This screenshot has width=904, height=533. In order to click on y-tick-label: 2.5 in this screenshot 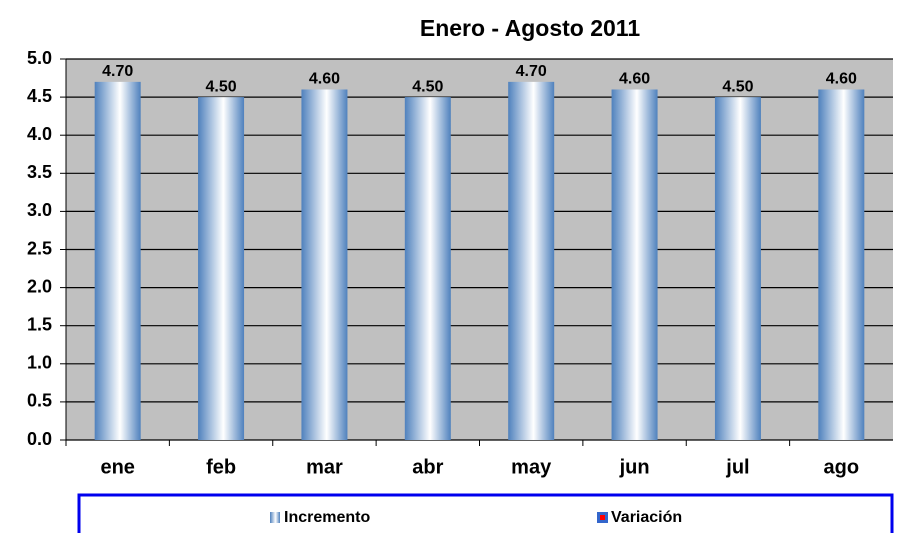, I will do `click(39, 248)`.